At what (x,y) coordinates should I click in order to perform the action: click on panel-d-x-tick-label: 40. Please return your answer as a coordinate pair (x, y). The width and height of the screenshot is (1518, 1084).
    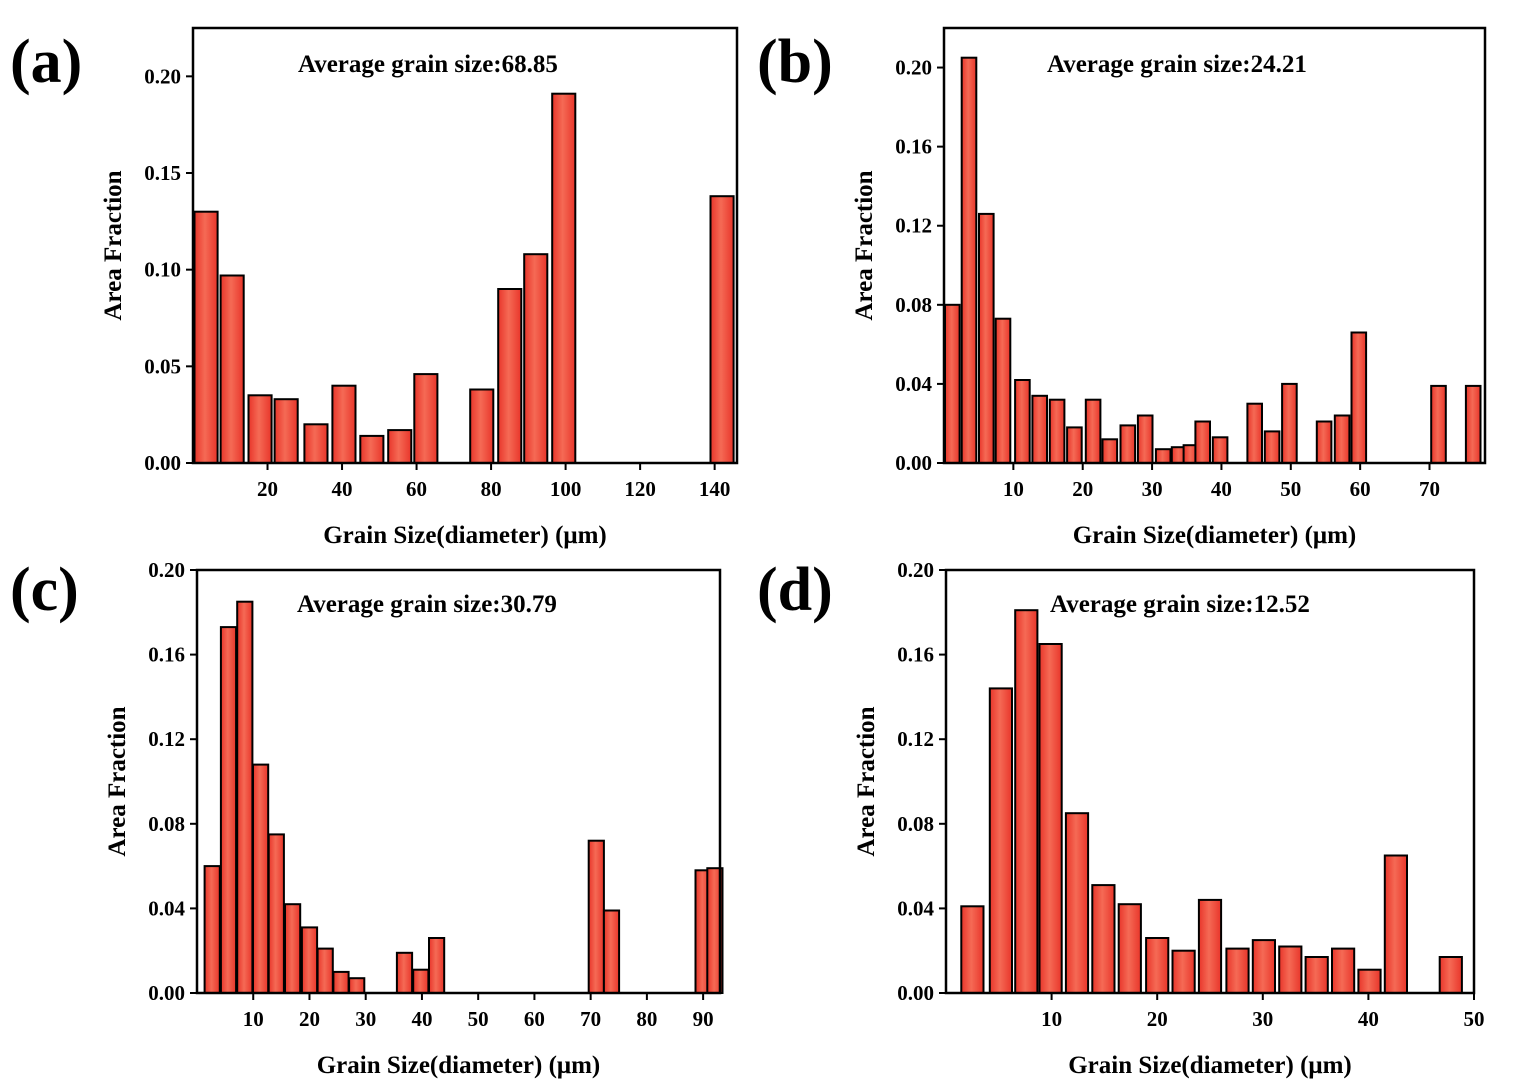
    Looking at the image, I should click on (1368, 1019).